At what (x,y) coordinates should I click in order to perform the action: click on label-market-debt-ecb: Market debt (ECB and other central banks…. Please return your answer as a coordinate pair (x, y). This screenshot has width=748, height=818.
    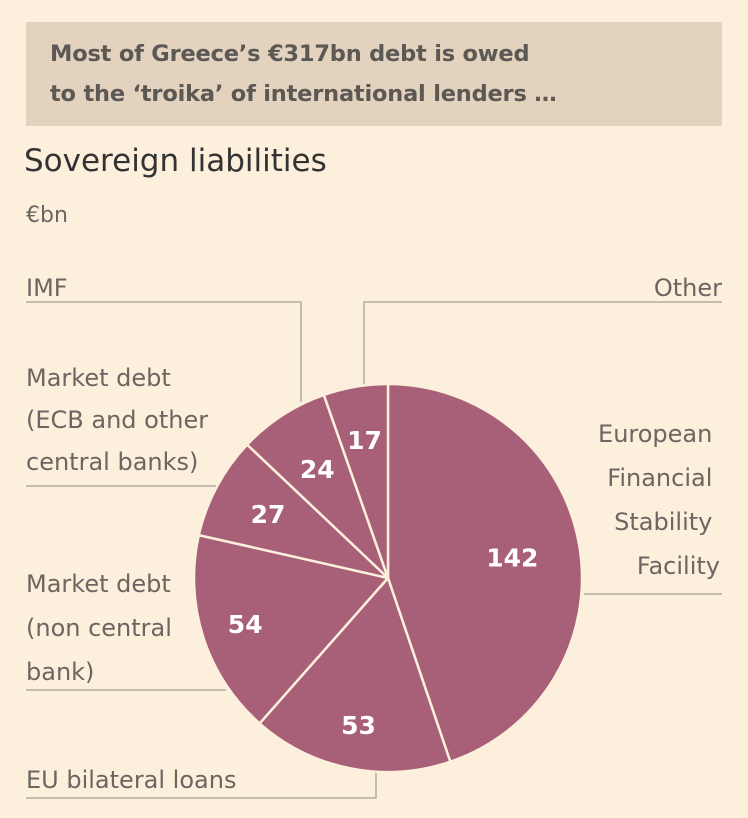
    Looking at the image, I should click on (121, 420).